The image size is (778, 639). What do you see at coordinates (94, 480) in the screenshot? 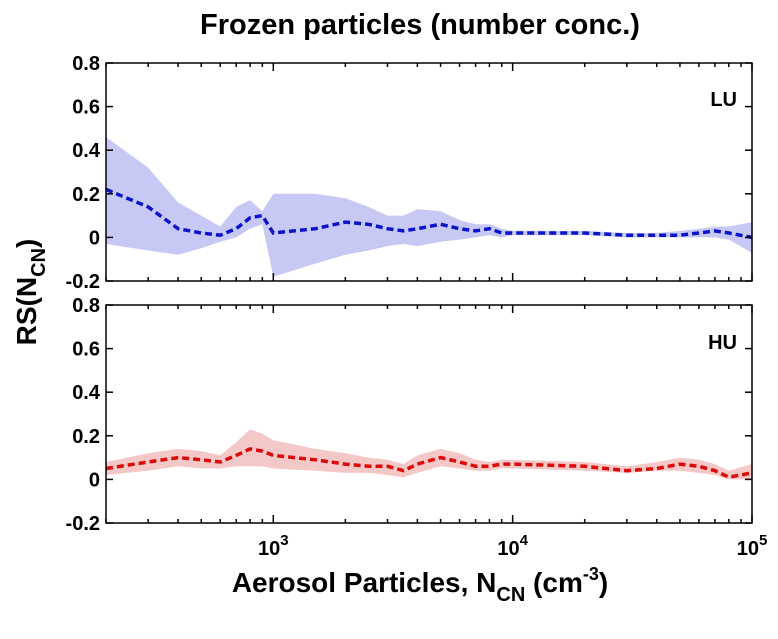
I see `y-tick-label-hu: 0` at bounding box center [94, 480].